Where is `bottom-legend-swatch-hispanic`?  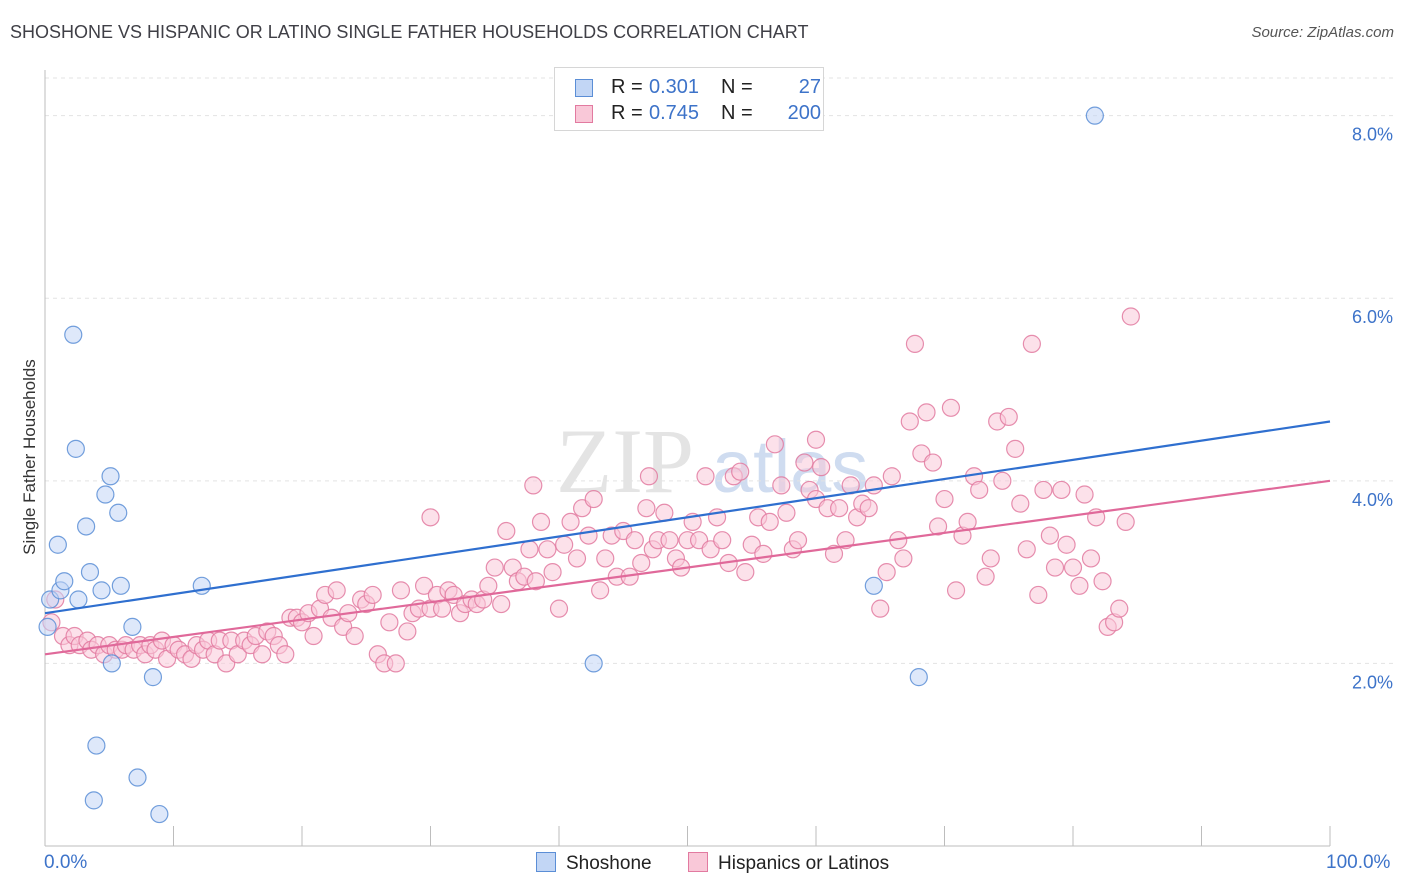 bottom-legend-swatch-hispanic is located at coordinates (698, 862).